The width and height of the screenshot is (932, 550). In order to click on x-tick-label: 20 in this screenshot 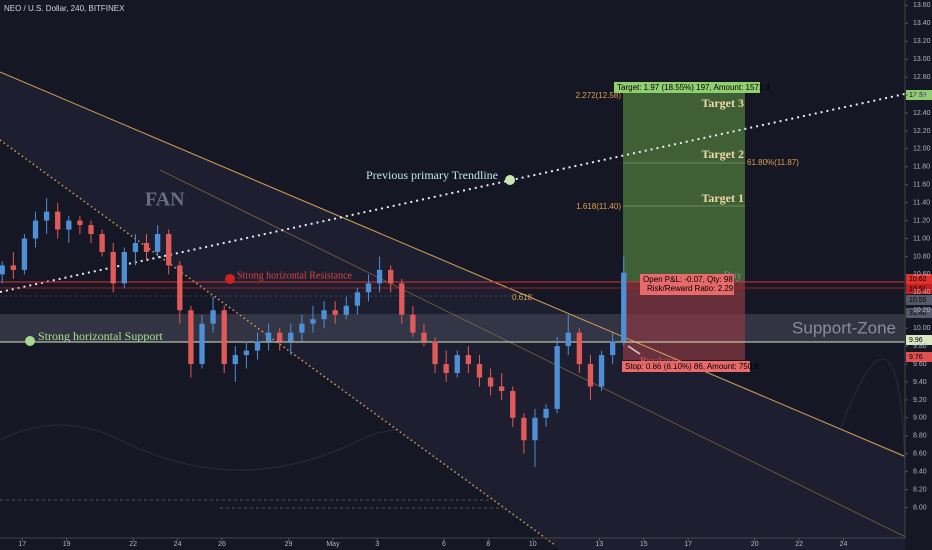, I will do `click(755, 544)`.